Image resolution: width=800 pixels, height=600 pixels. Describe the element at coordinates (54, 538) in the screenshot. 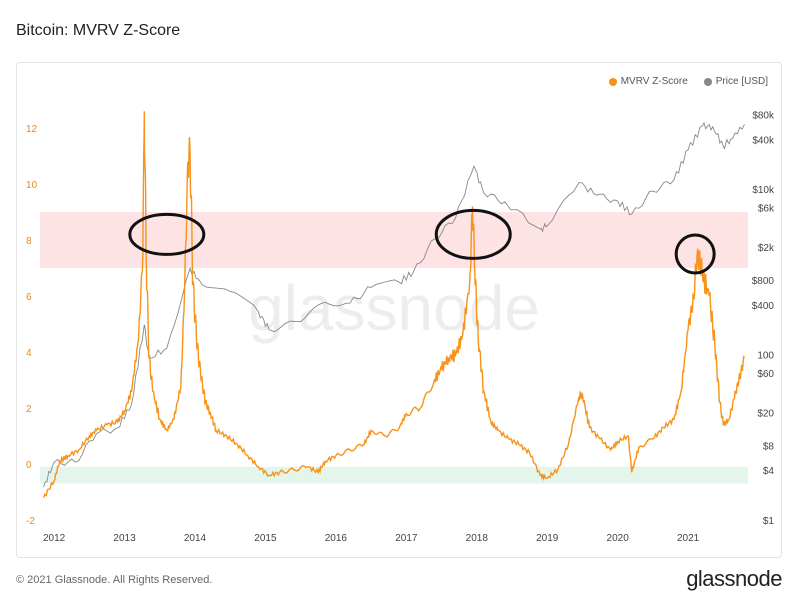

I see `x-tick-2012: 2012` at that location.